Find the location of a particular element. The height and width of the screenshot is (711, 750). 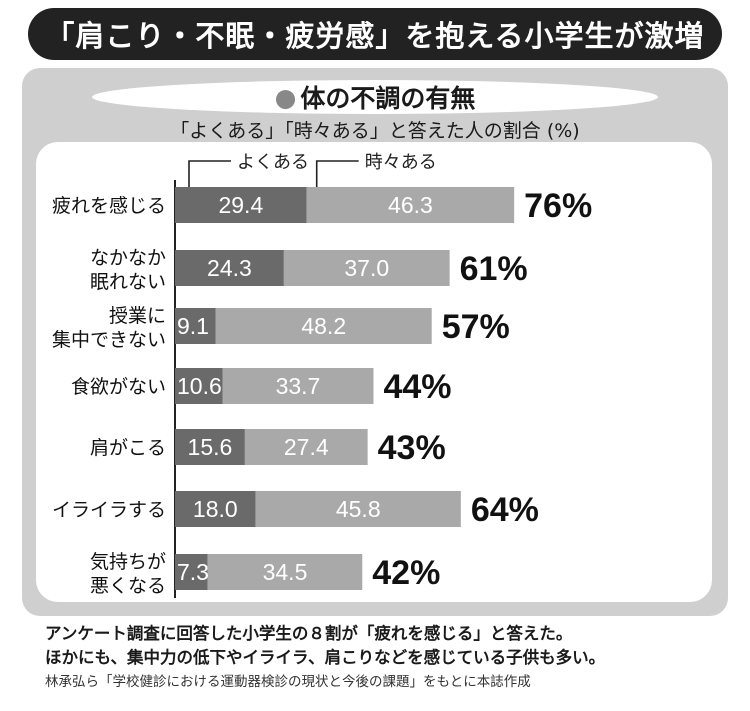

value-label-sometimes: 37.0 is located at coordinates (366, 268).